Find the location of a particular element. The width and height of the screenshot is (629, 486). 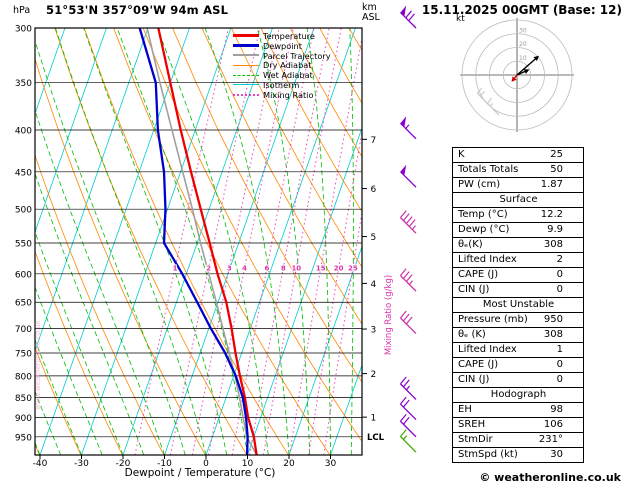

legend-item: Dry Adiabat is located at coordinates (282, 65).